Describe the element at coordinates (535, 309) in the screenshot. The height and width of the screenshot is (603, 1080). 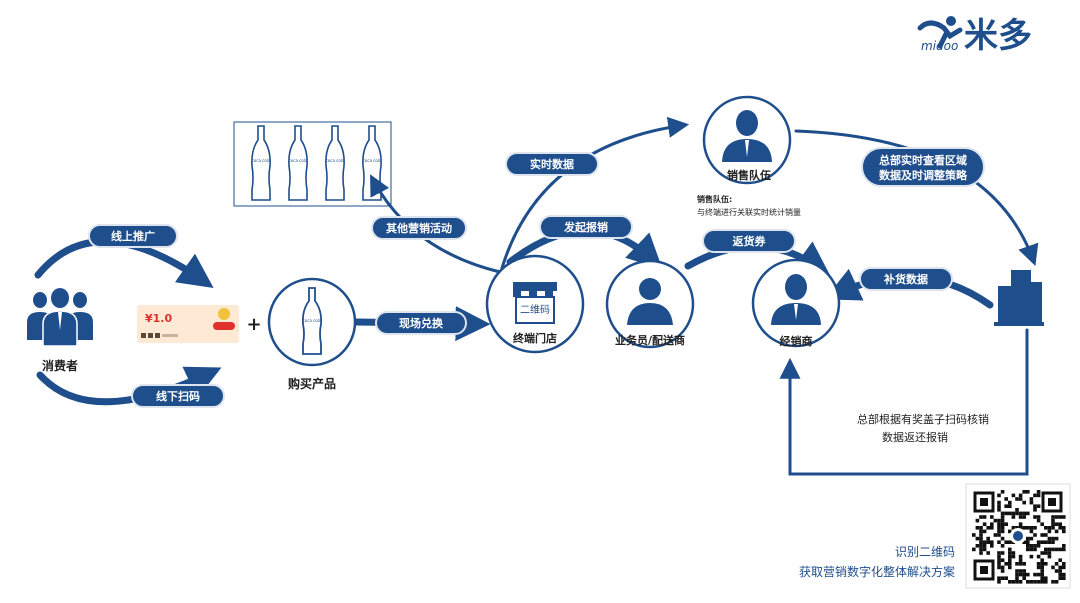
I see `store-sign: 二维码` at that location.